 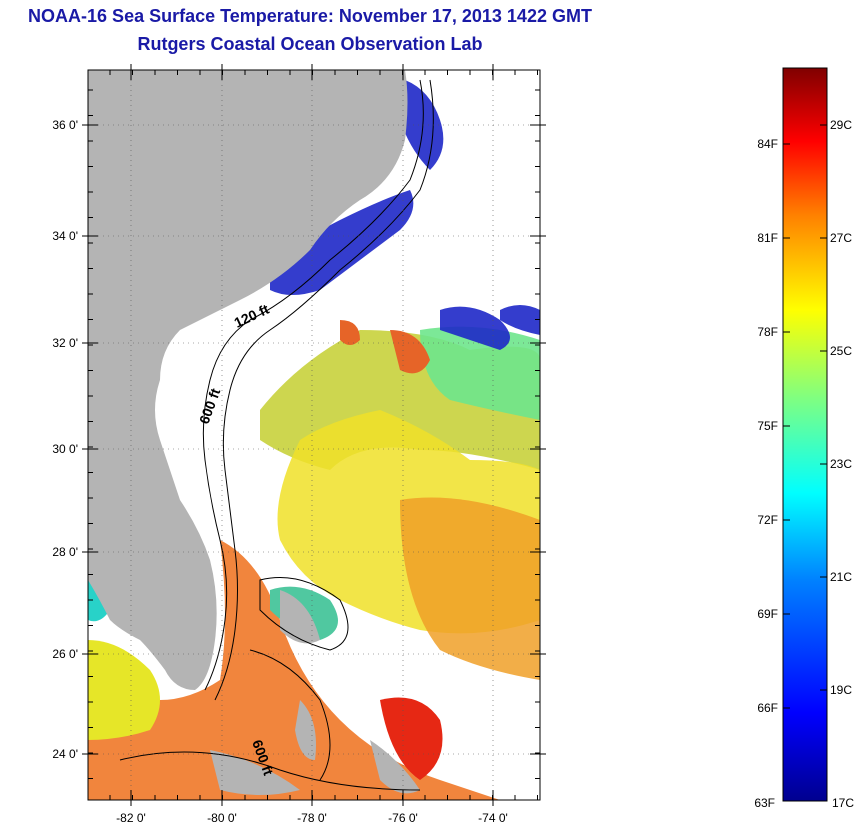 What do you see at coordinates (65, 654) in the screenshot?
I see `lat-label-26: 26 0'` at bounding box center [65, 654].